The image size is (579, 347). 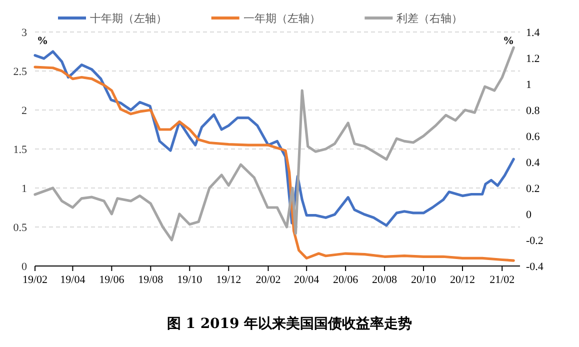 What do you see at coordinates (20, 228) in the screenshot?
I see `y-tick-label: 0.5` at bounding box center [20, 228].